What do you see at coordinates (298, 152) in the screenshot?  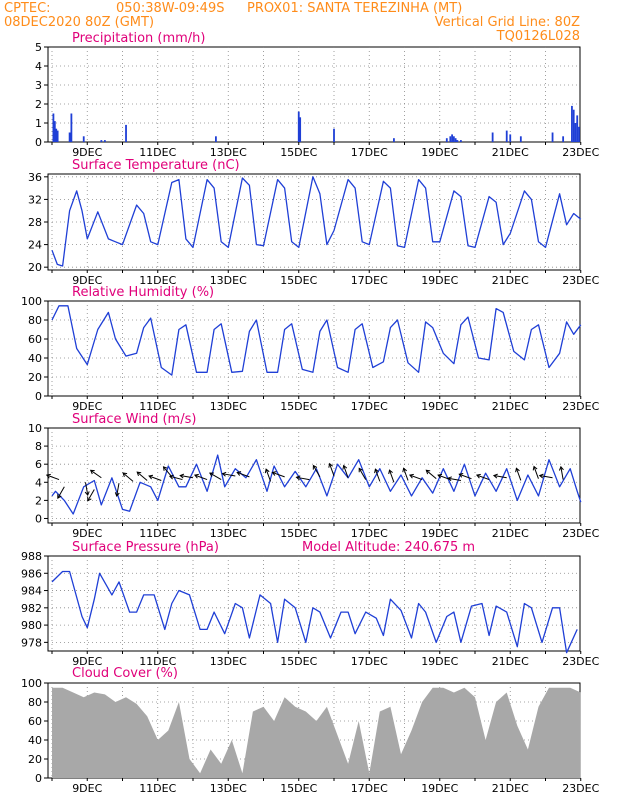 I see `precip-xtick-label: 15DEC` at bounding box center [298, 152].